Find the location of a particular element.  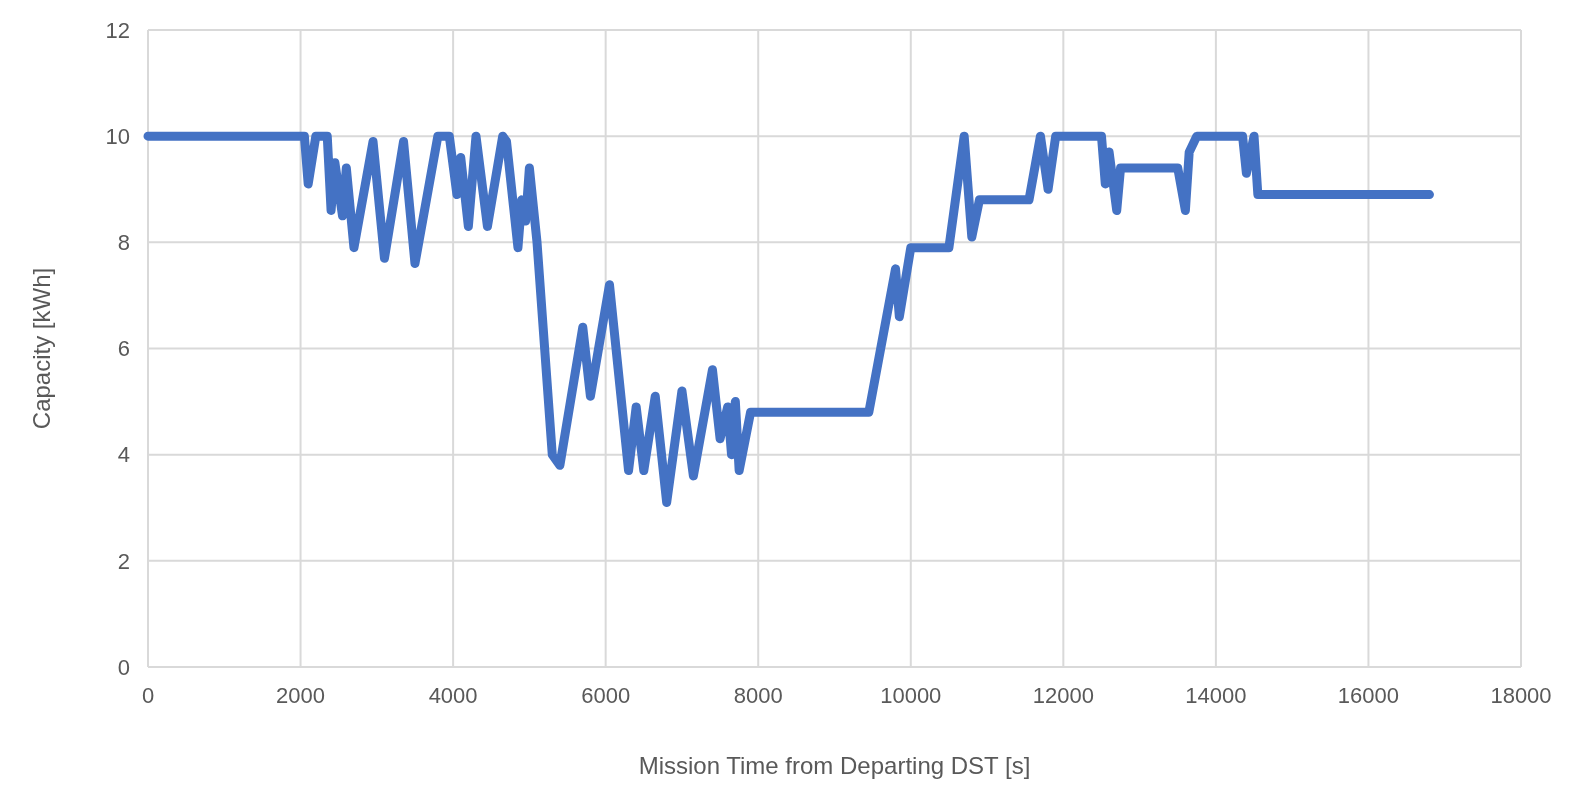

x-tick-label: 6000 is located at coordinates (606, 695).